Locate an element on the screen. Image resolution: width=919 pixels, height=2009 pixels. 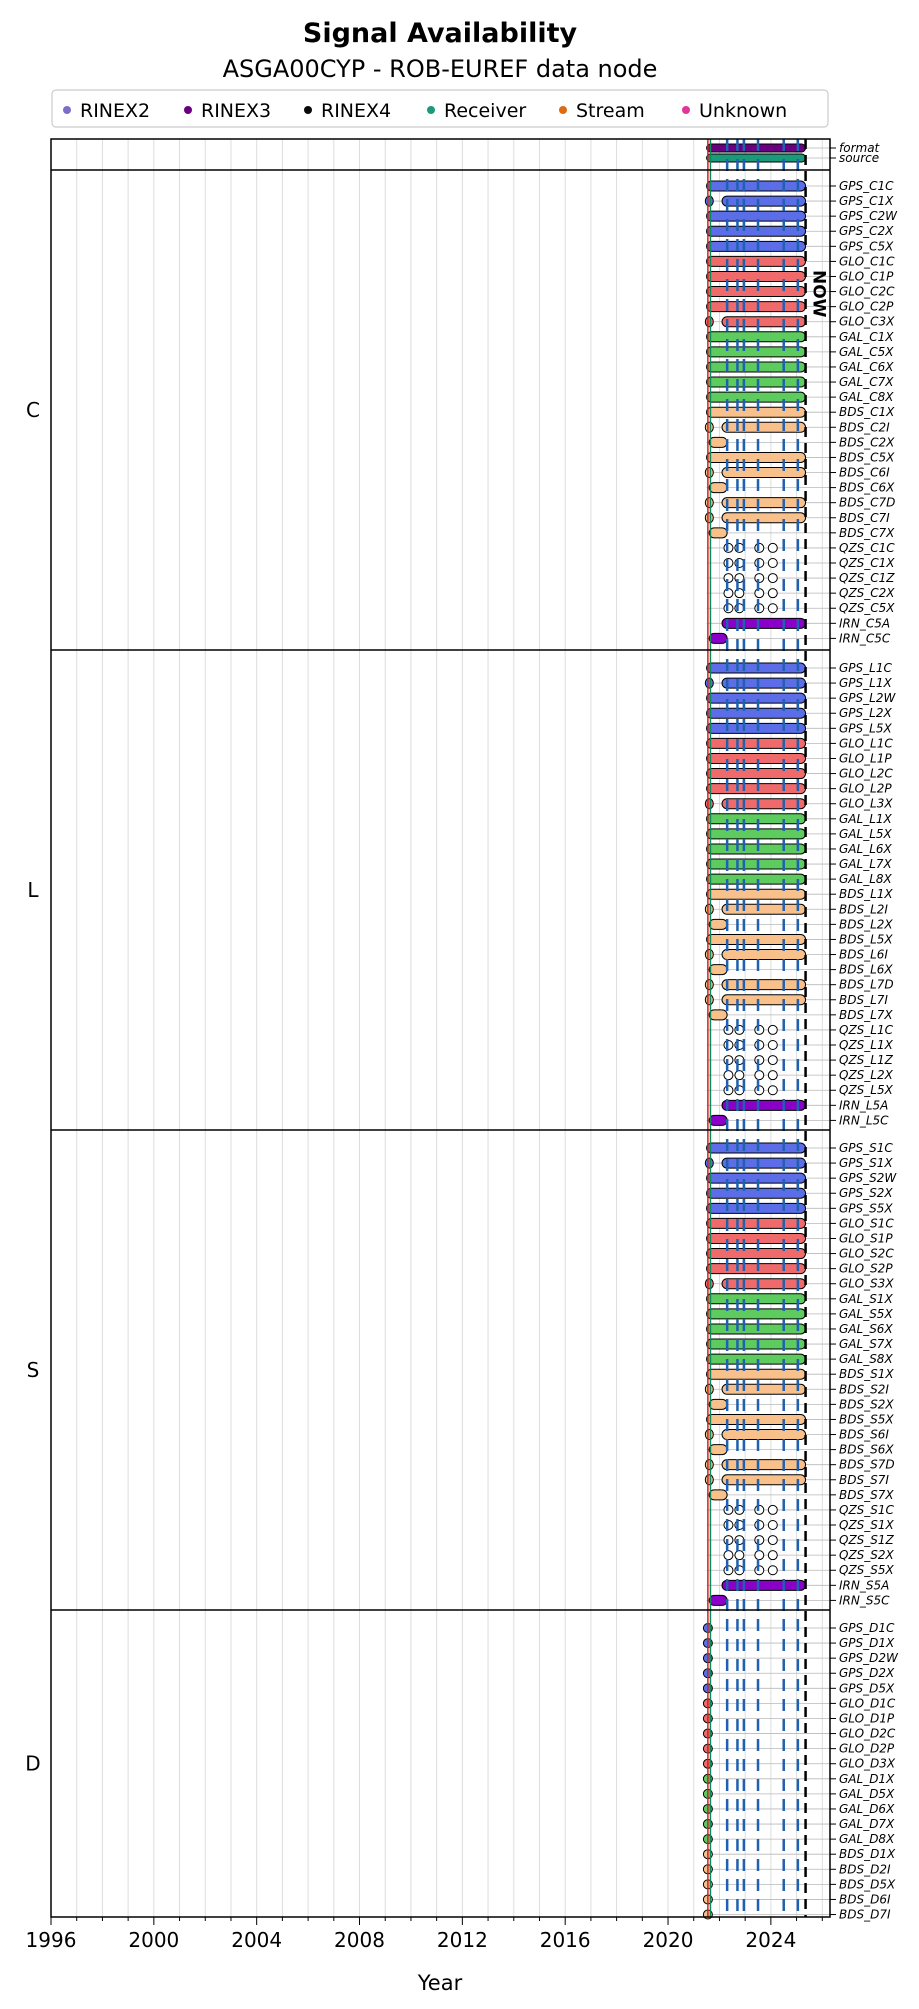
row-label: GAL_C1X is located at coordinates (866, 337).